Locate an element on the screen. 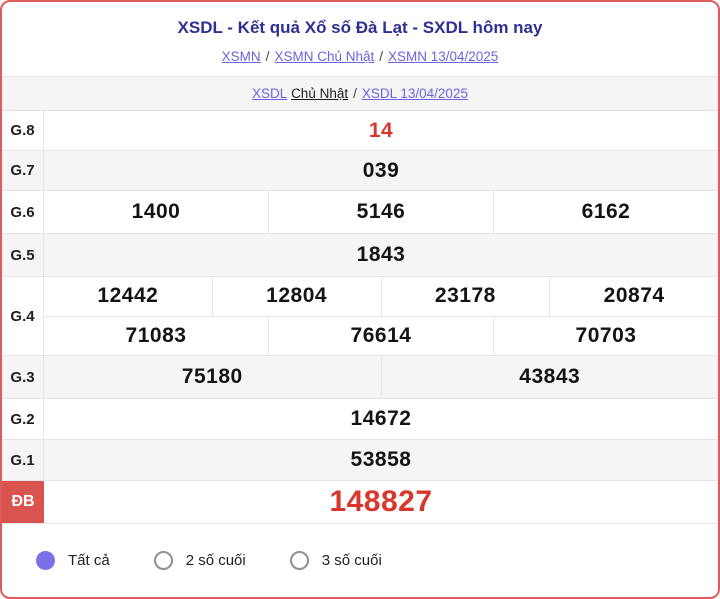  prize-row-g6: G.6 1400 5146 6162 is located at coordinates (360, 212).